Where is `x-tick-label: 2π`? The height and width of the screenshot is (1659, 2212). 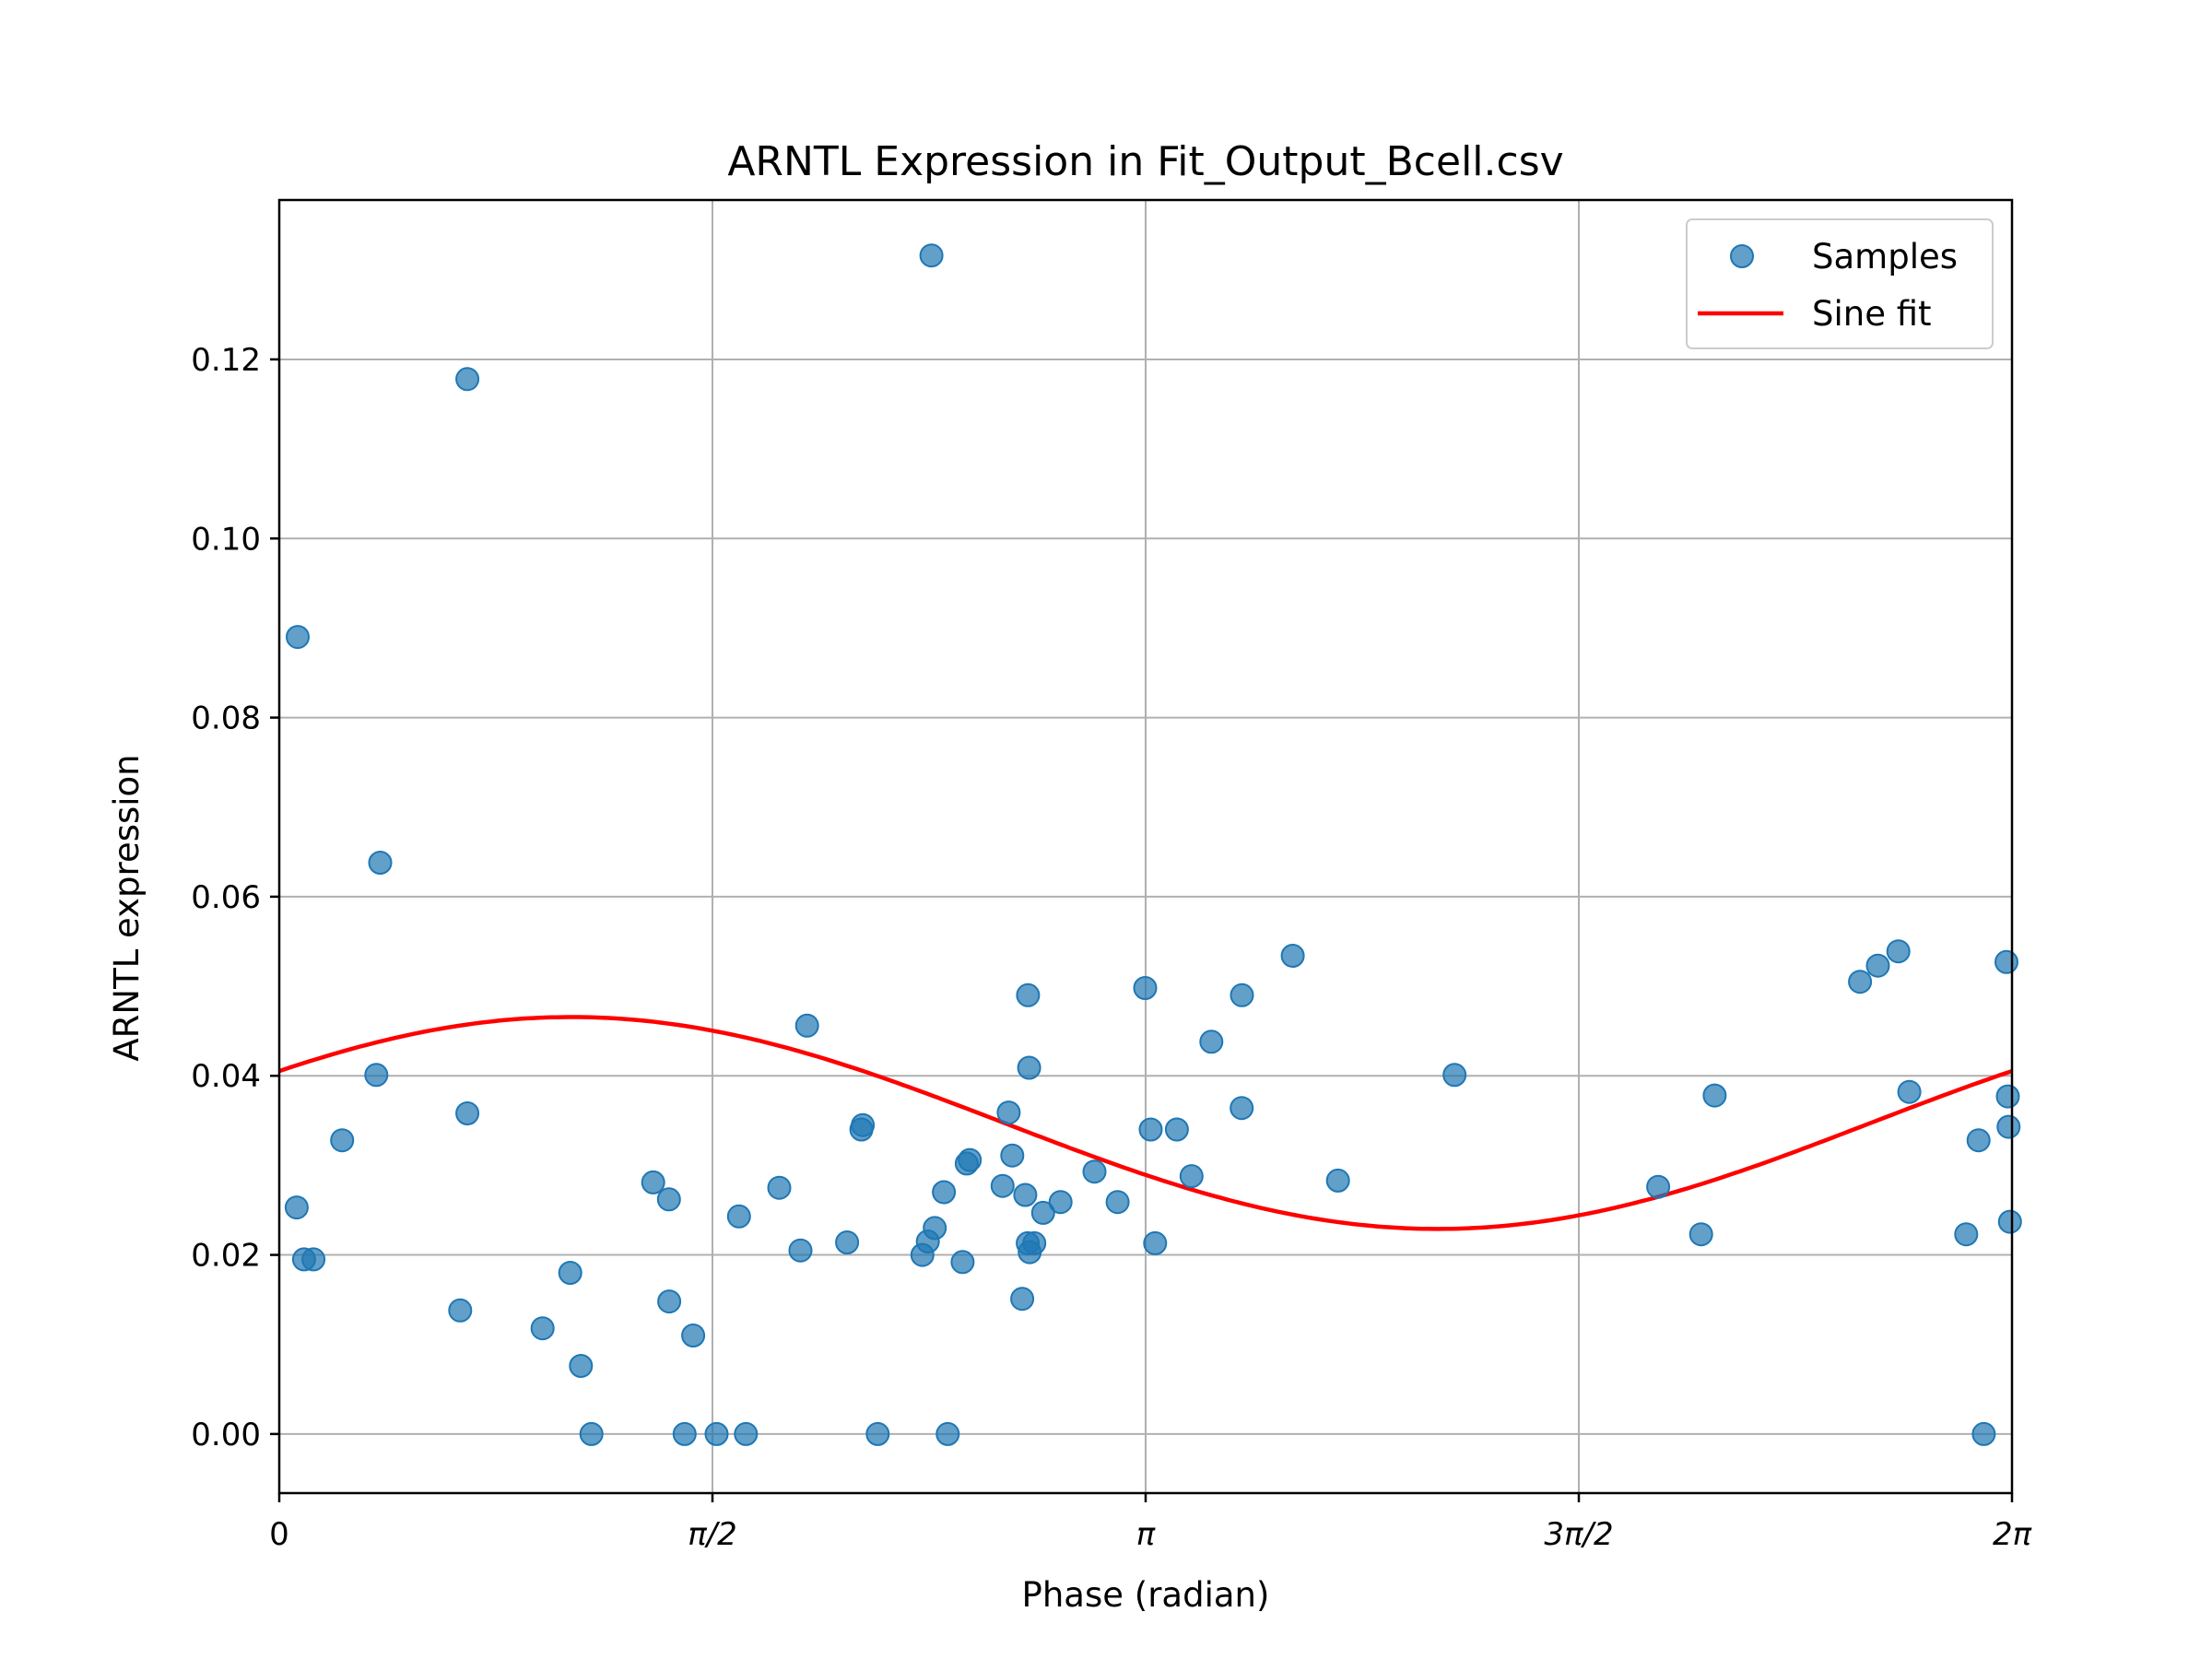 x-tick-label: 2π is located at coordinates (2012, 1534).